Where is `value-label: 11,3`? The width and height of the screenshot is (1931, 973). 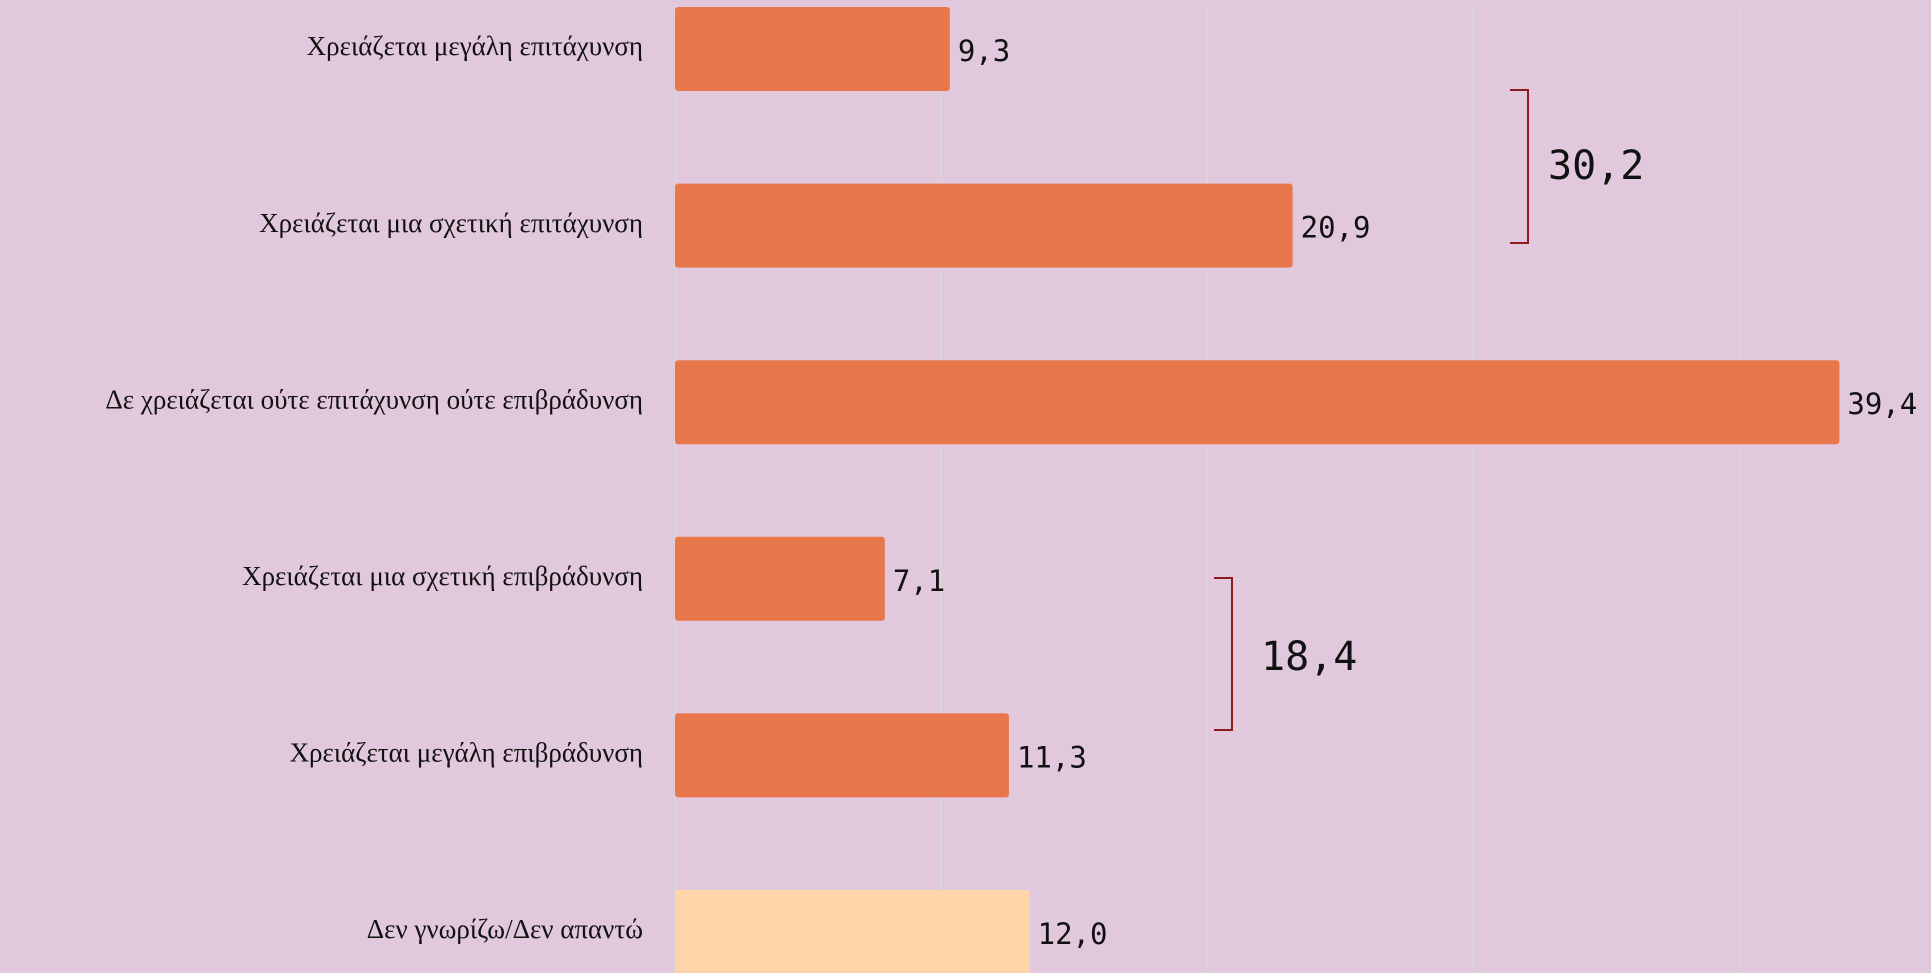 value-label: 11,3 is located at coordinates (1052, 757).